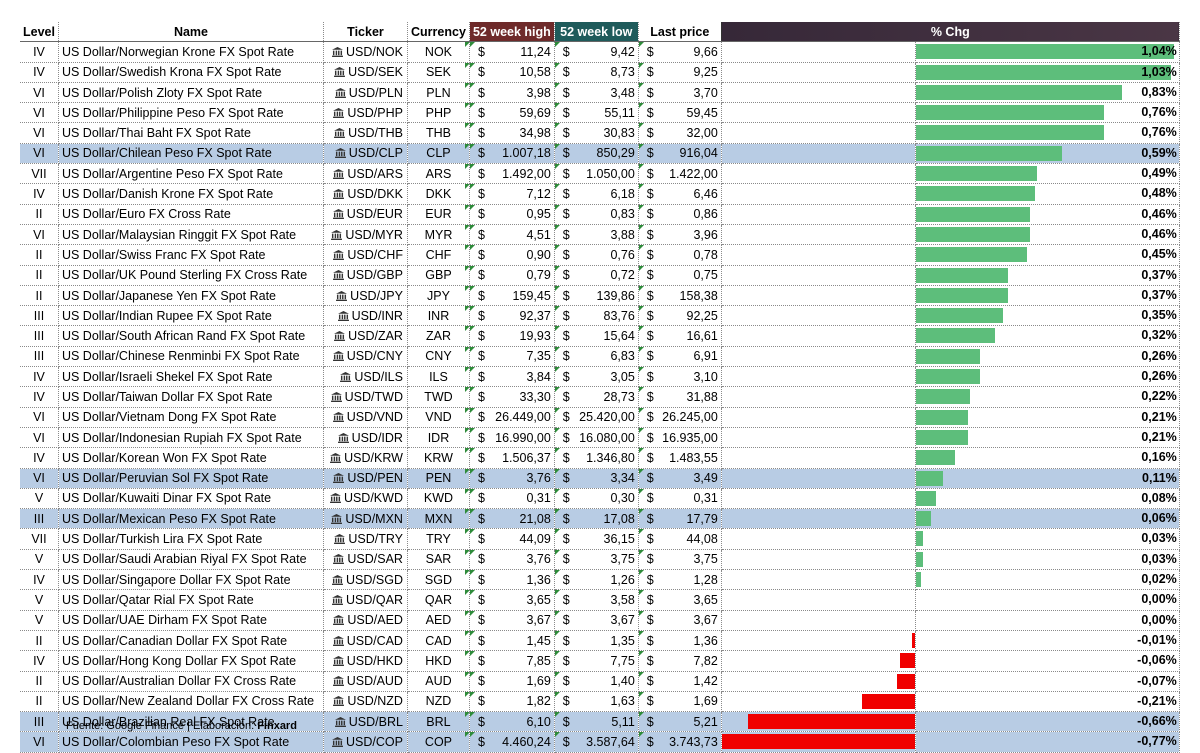 This screenshot has width=1200, height=753. I want to click on name-cell: US Dollar/Indonesian Rupiah FX Spot Rate, so click(191, 438).